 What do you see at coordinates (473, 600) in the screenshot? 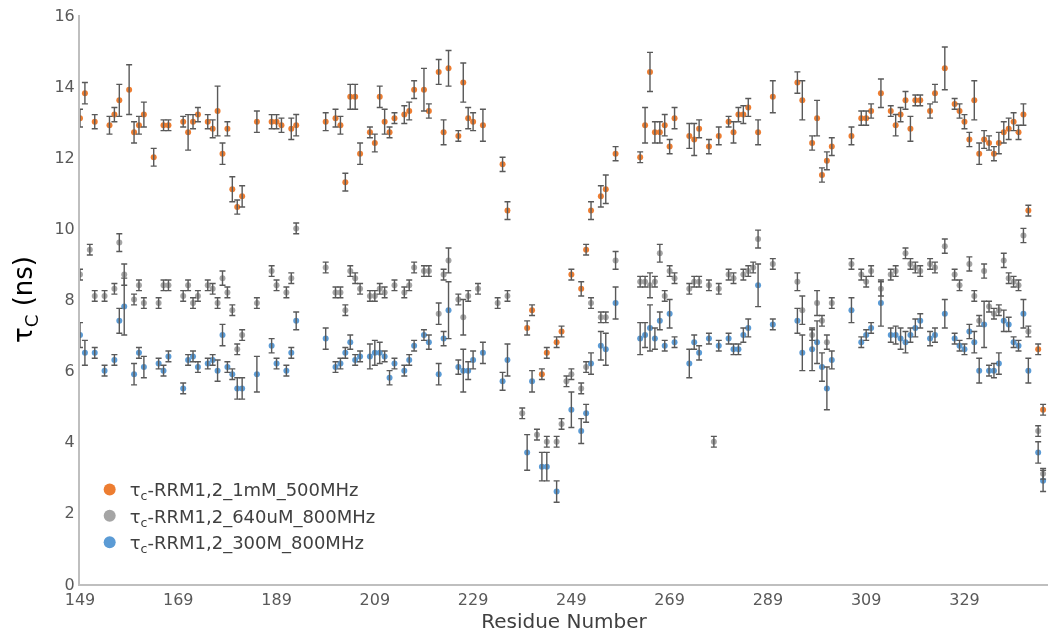
I see `x-tick-label: 229` at bounding box center [473, 600].